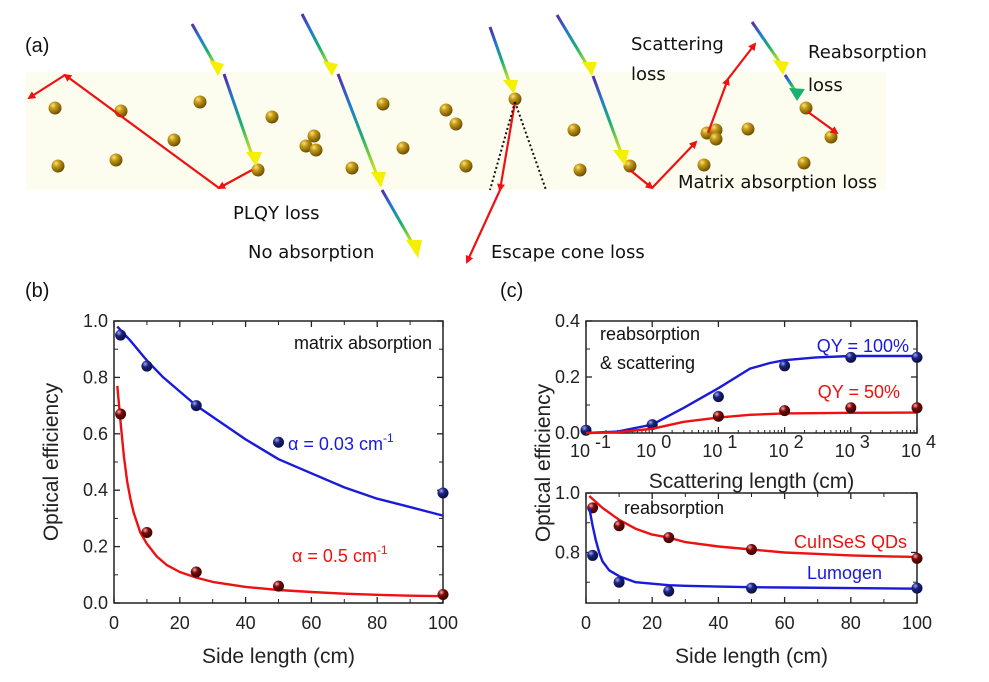 This screenshot has height=682, width=989. Describe the element at coordinates (95, 490) in the screenshot. I see `y-tick-label: 0.4` at that location.